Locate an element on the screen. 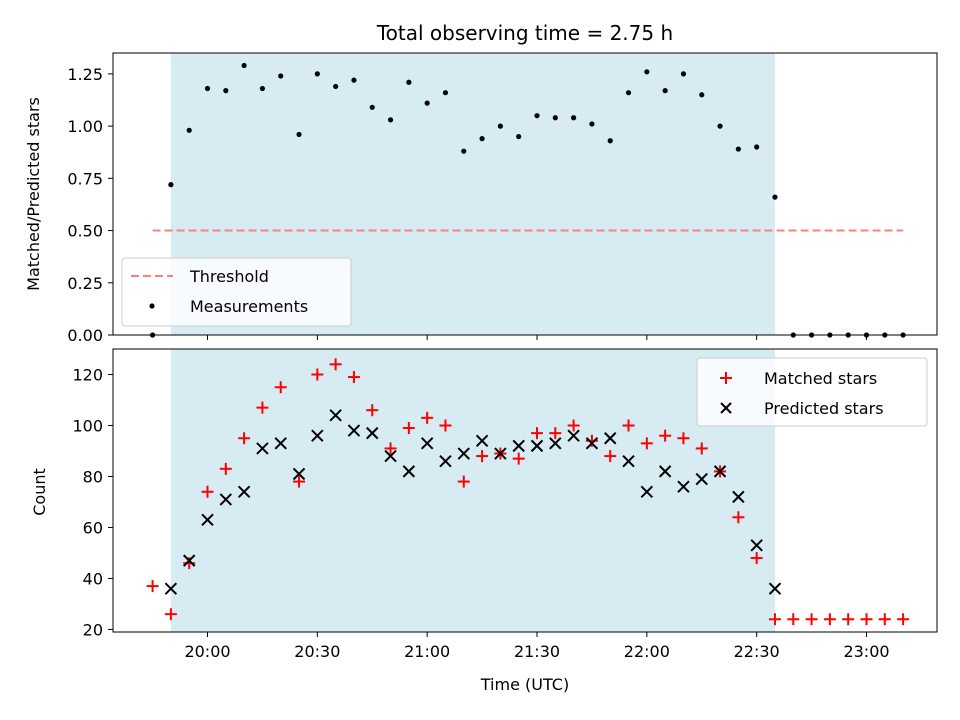  x-tick-label: 20:00 is located at coordinates (207, 651).